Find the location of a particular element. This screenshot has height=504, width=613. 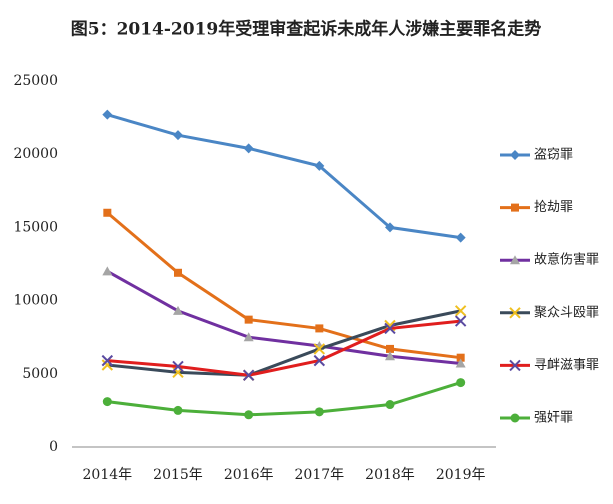

y-tick-label: 10000 is located at coordinates (35, 301).